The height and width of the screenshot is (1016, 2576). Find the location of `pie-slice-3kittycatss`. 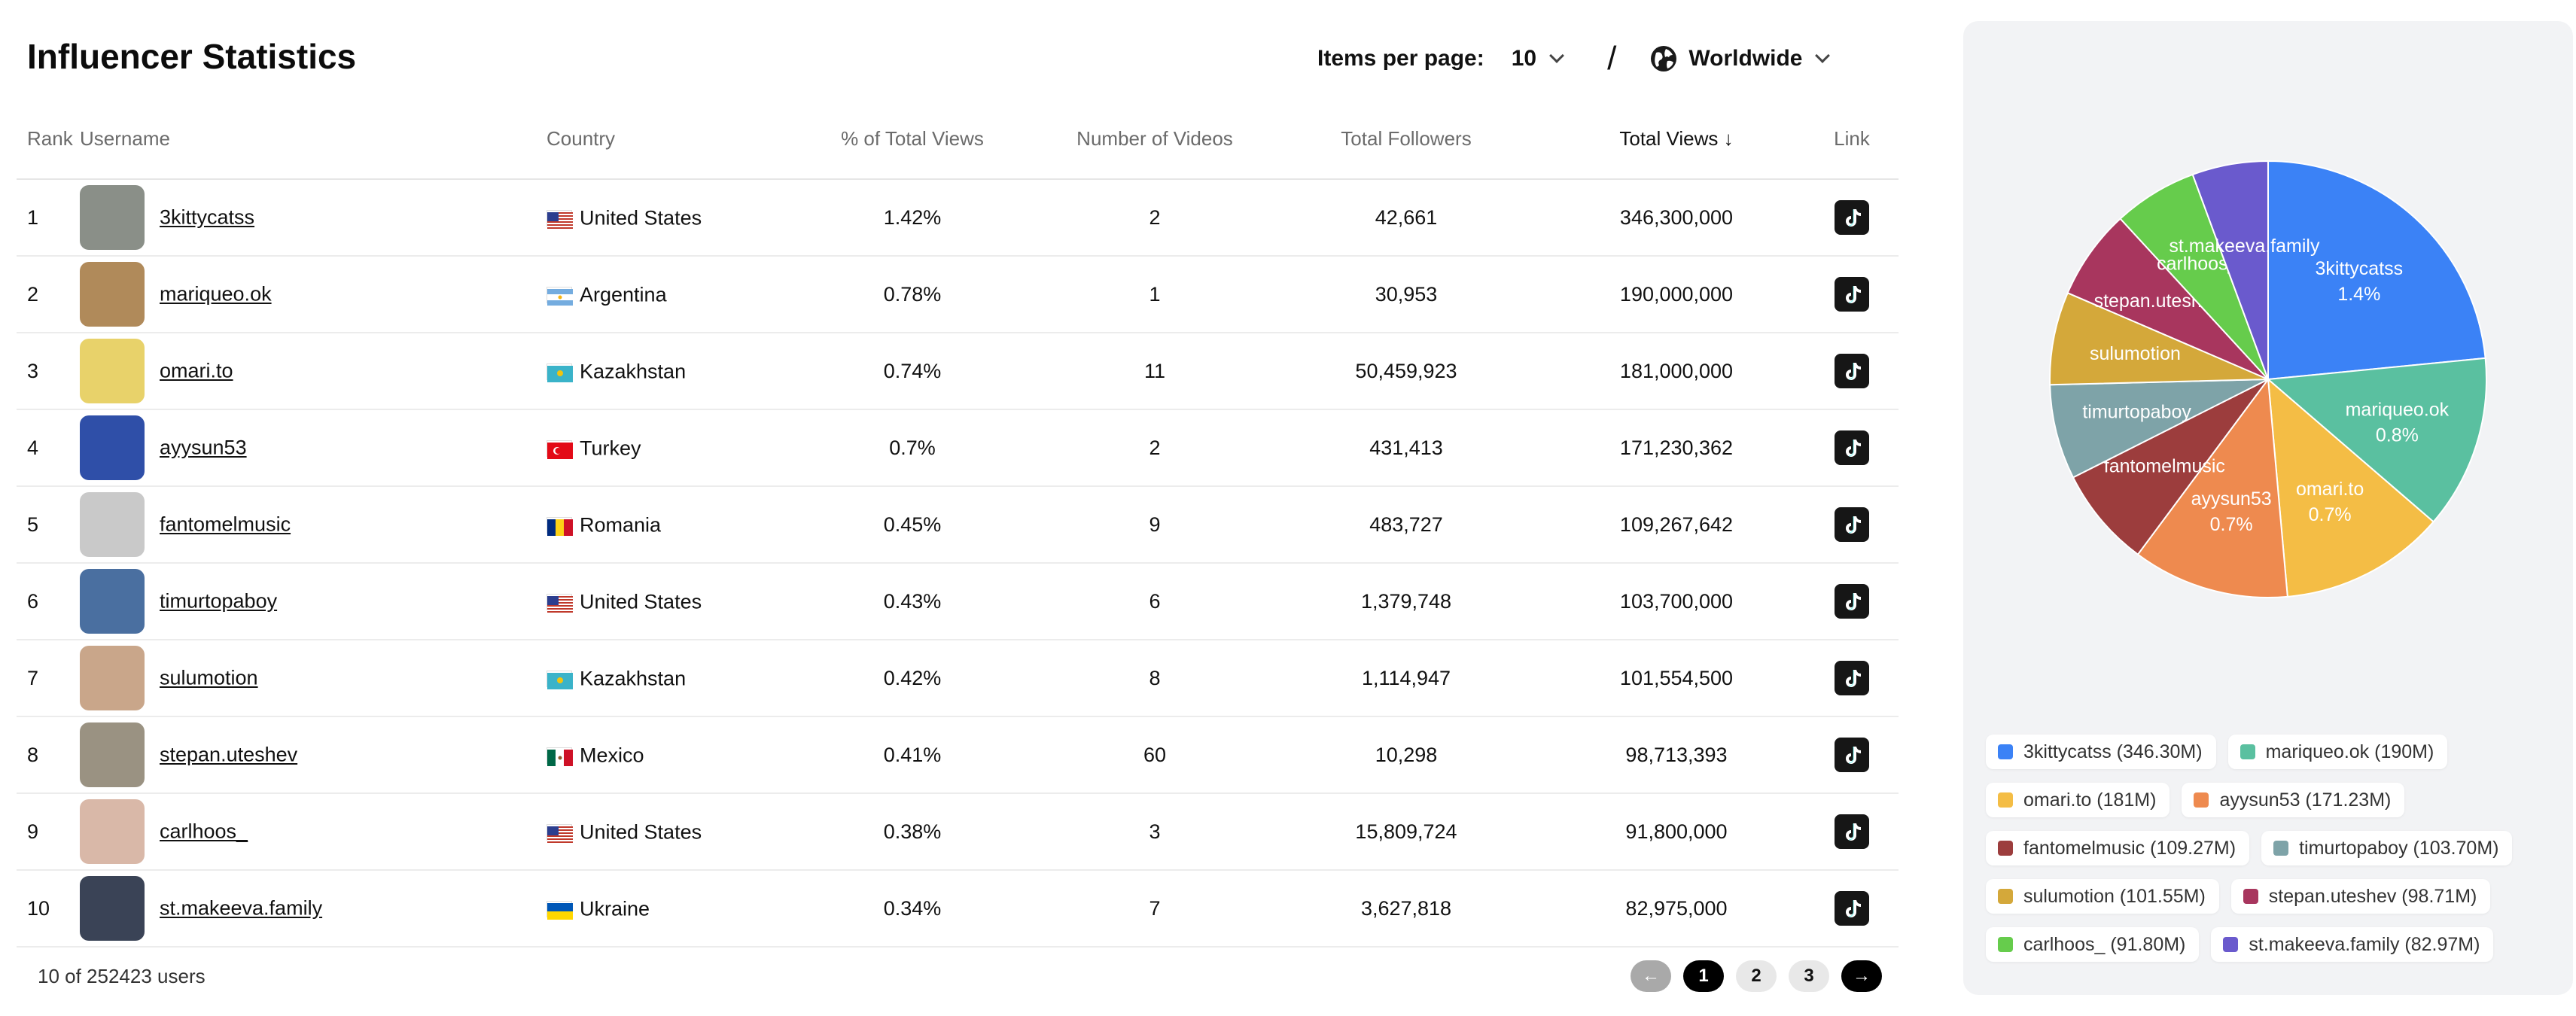

pie-slice-3kittycatss is located at coordinates (2377, 271).